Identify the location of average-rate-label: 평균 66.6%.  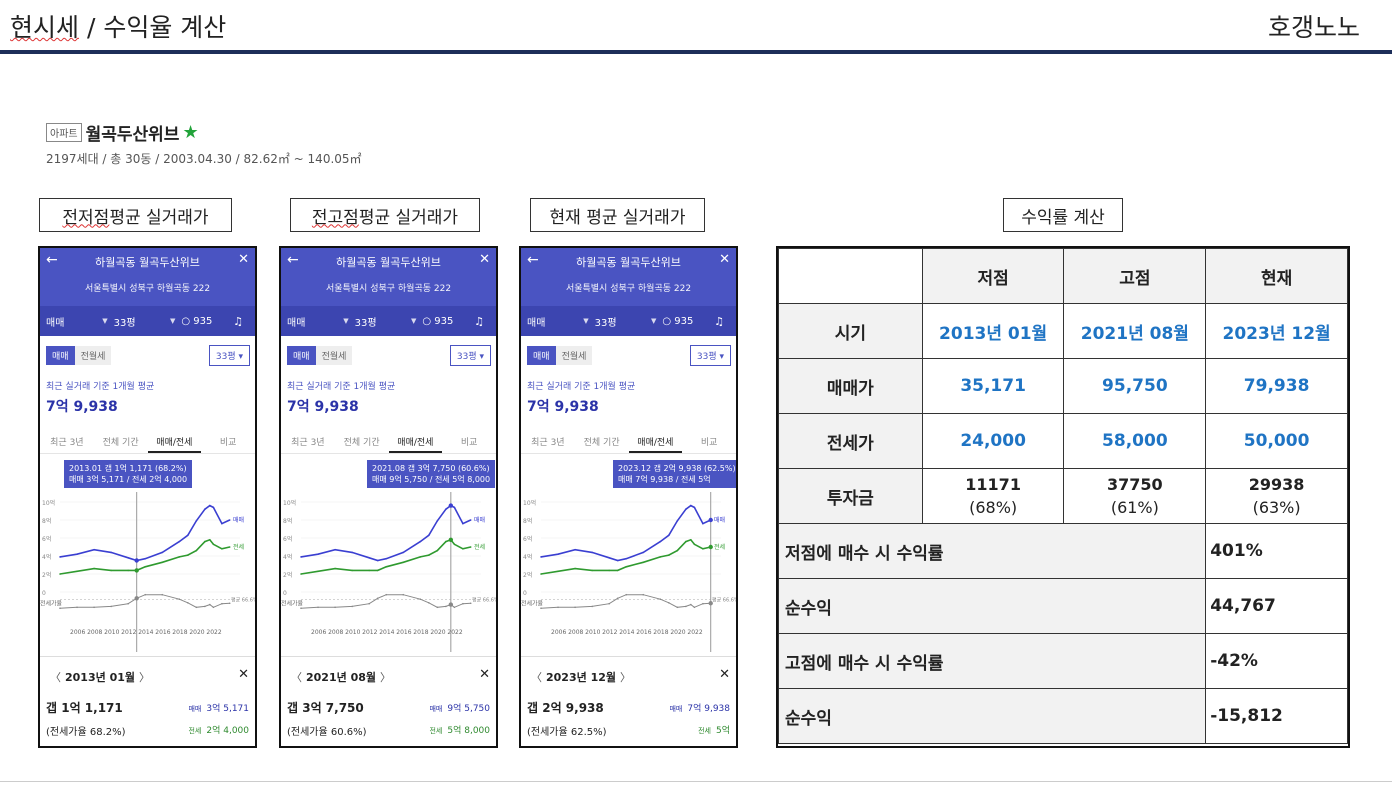
(724, 600).